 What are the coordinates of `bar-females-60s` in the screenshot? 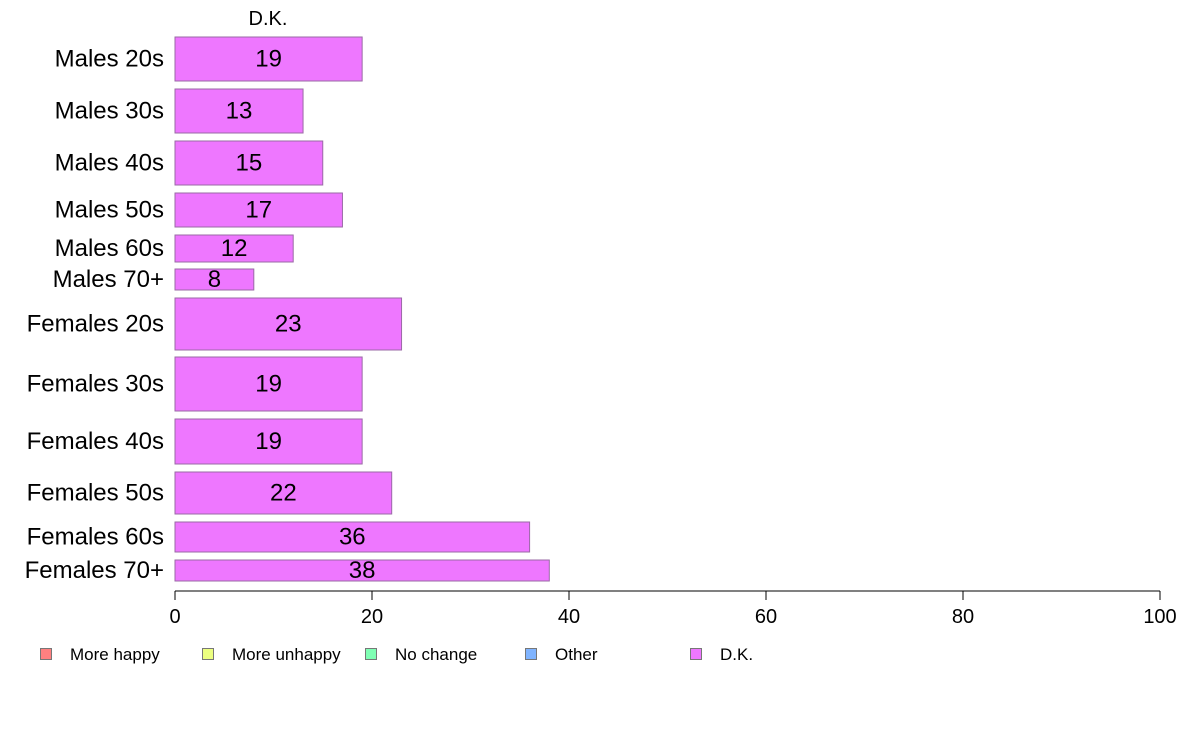 It's located at (352, 537).